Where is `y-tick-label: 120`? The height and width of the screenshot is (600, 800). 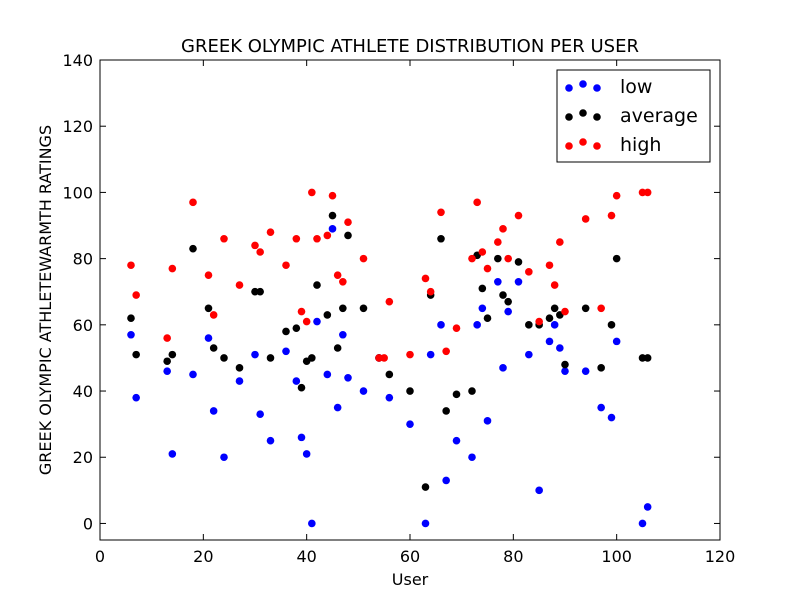 y-tick-label: 120 is located at coordinates (77, 126).